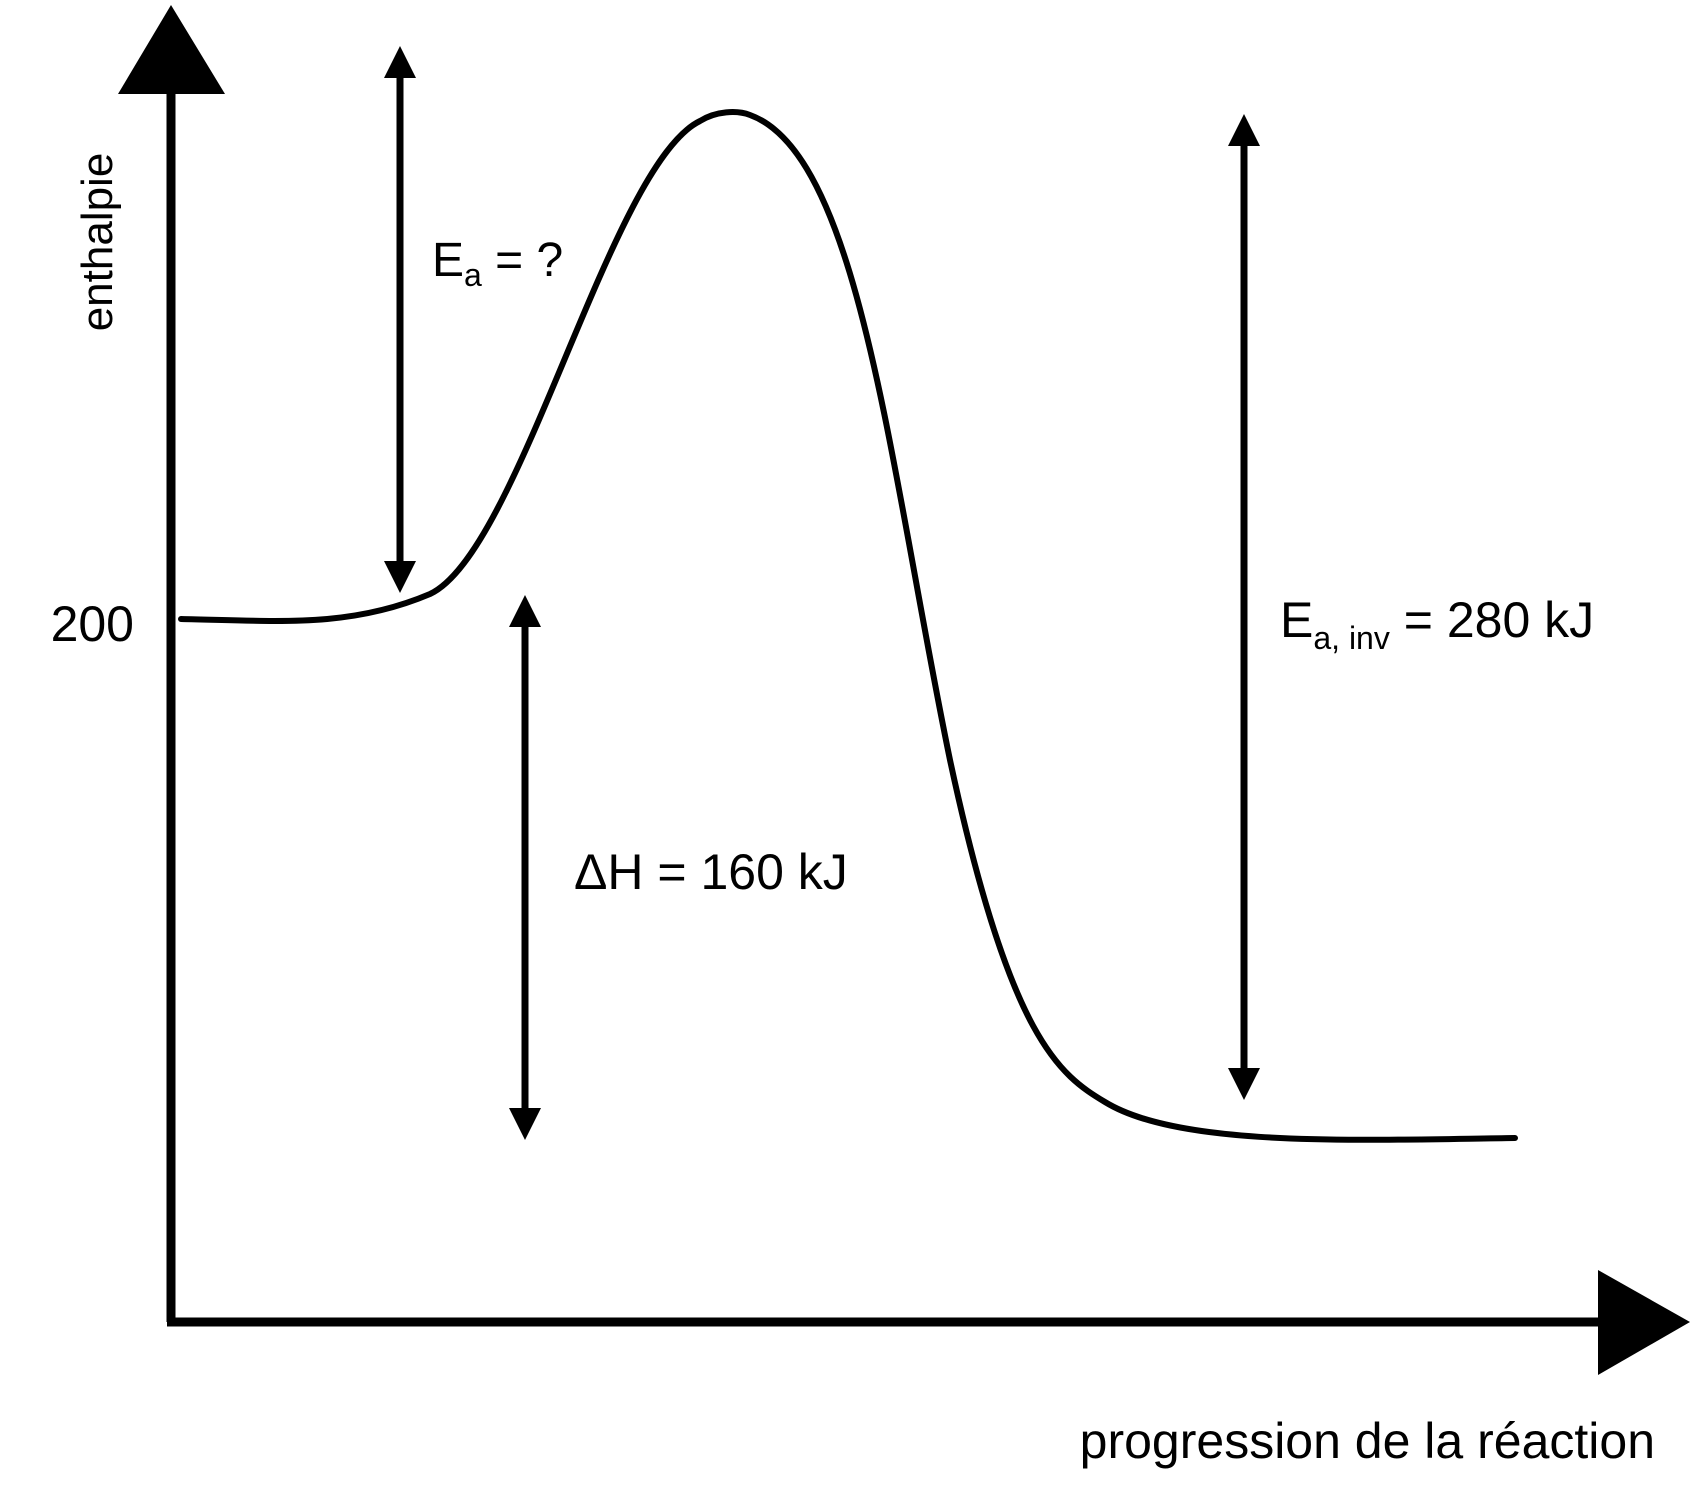  I want to click on reverse-activation-energy-symbol: E, so click(1296, 620).